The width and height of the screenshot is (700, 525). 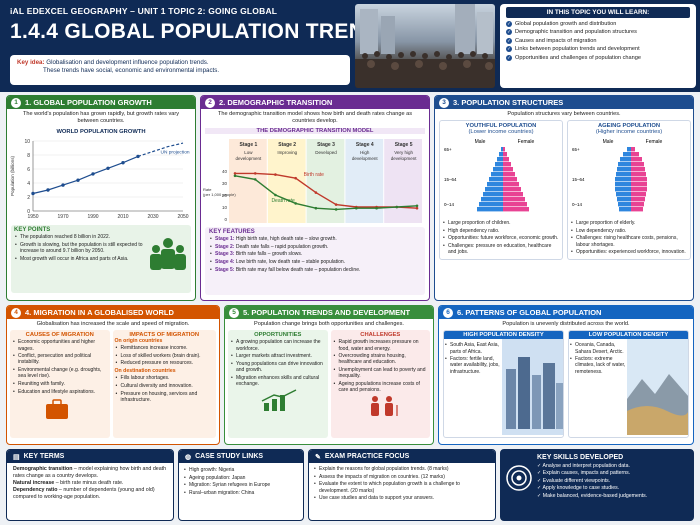 I want to click on opportunities-title: OPPORTUNITIES, so click(x=278, y=335).